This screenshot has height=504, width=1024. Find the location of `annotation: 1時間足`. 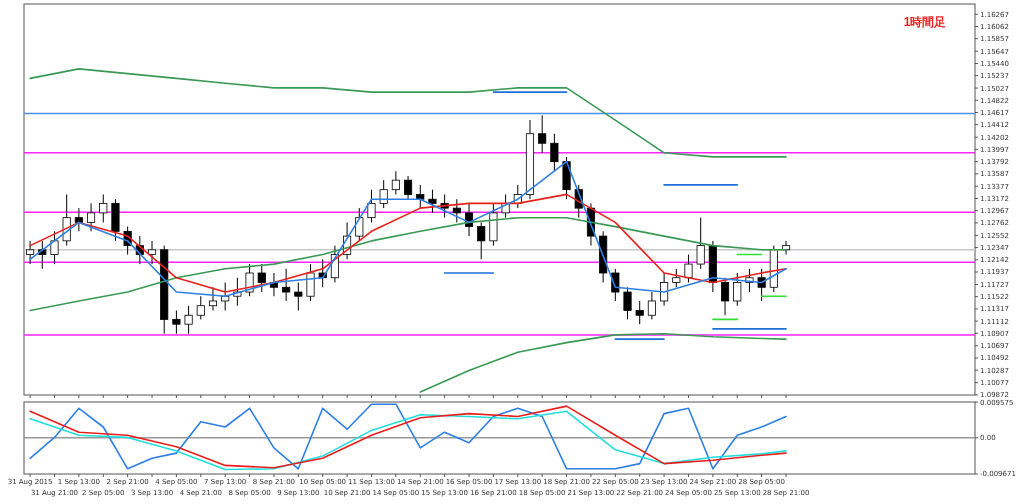

annotation: 1時間足 is located at coordinates (925, 22).